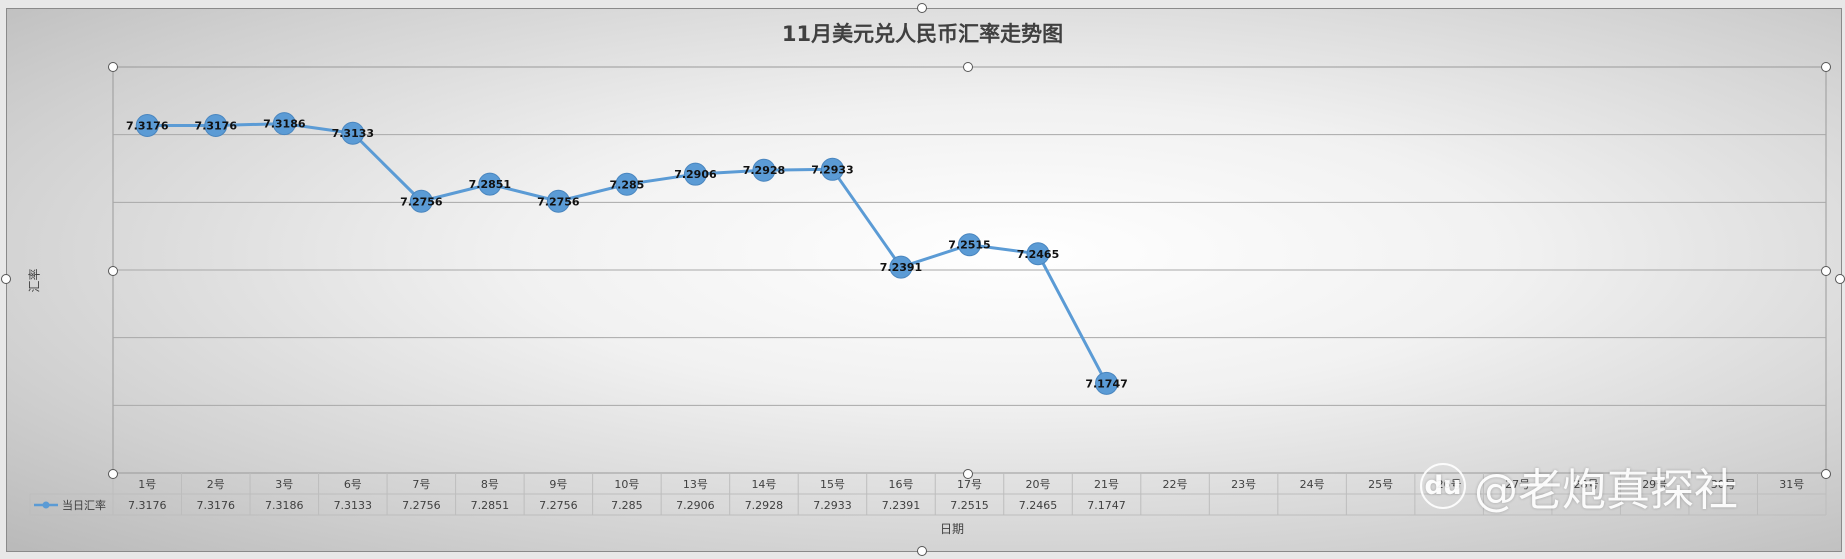 The width and height of the screenshot is (1845, 559). What do you see at coordinates (764, 505) in the screenshot?
I see `table-value-cell: 7.2928` at bounding box center [764, 505].